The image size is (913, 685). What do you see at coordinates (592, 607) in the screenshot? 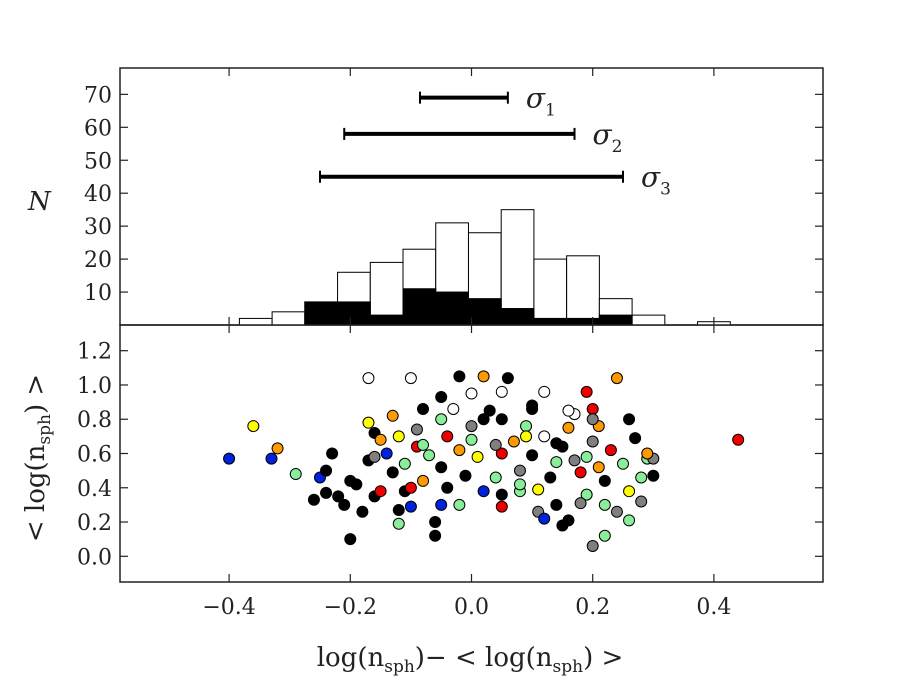
I see `scatter-xtick-label: 0.2` at bounding box center [592, 607].